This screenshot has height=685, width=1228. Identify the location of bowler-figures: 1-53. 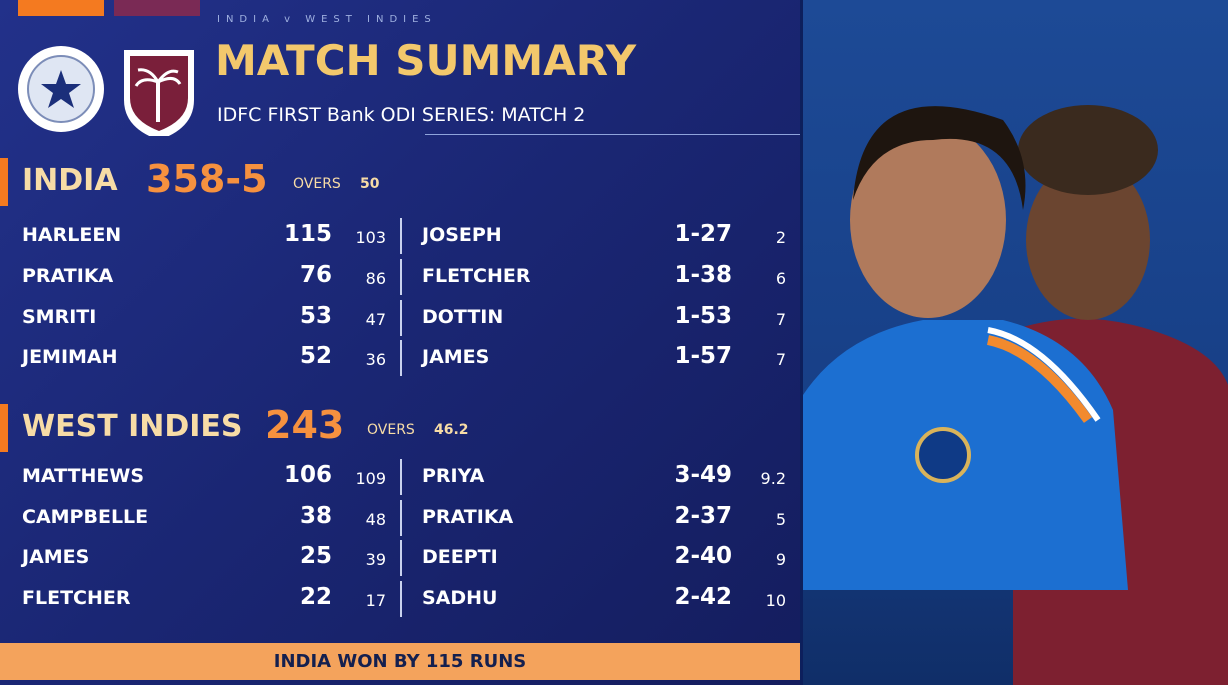
(703, 316).